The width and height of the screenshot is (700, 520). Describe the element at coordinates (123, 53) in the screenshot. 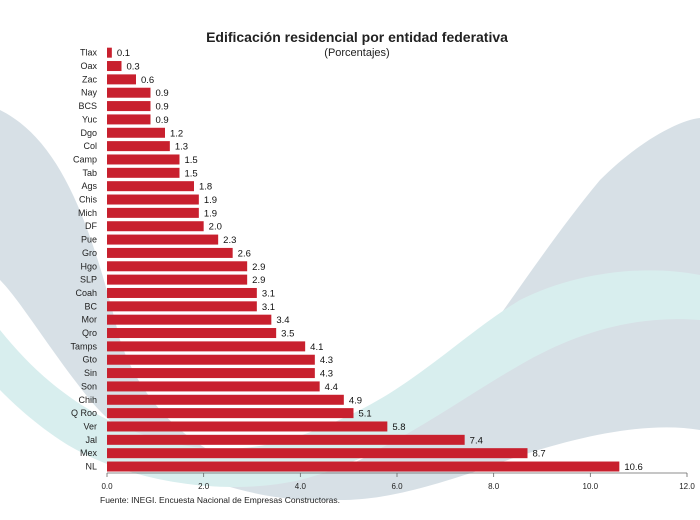

I see `value-label: 0.1` at that location.